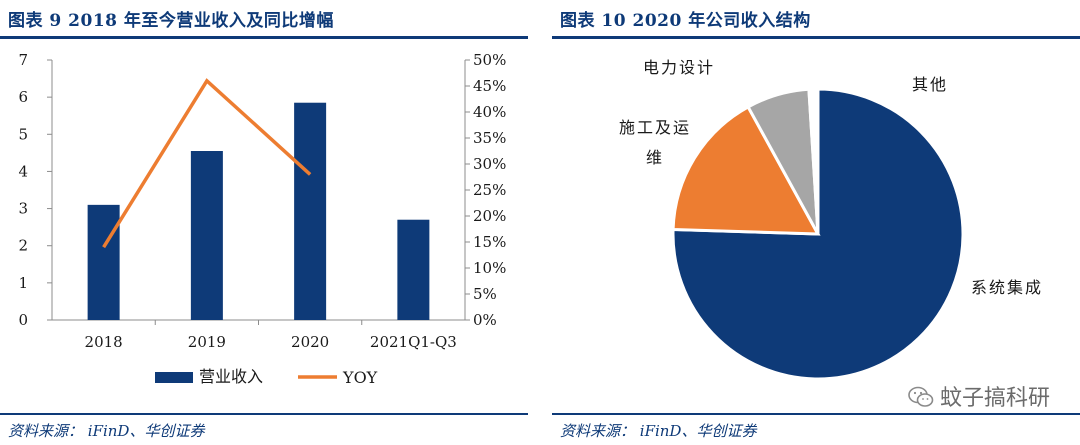 Image resolution: width=1080 pixels, height=445 pixels. I want to click on left-source-rule, so click(264, 414).